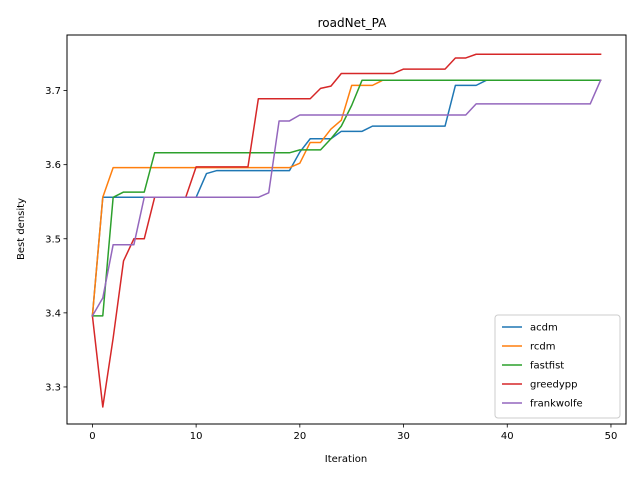 The width and height of the screenshot is (640, 484). I want to click on legend-label-fastfist: fastfist, so click(547, 366).